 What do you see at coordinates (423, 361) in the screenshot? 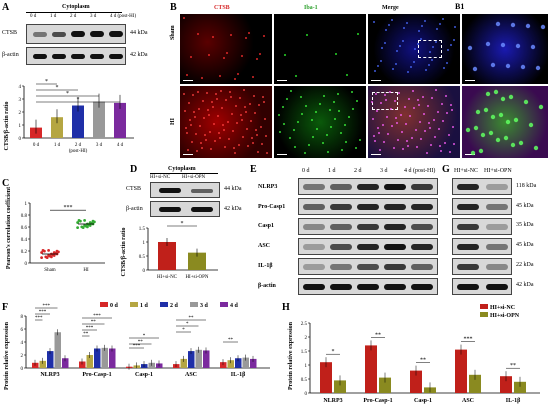
I see `h-sig-label: **` at bounding box center [423, 361].